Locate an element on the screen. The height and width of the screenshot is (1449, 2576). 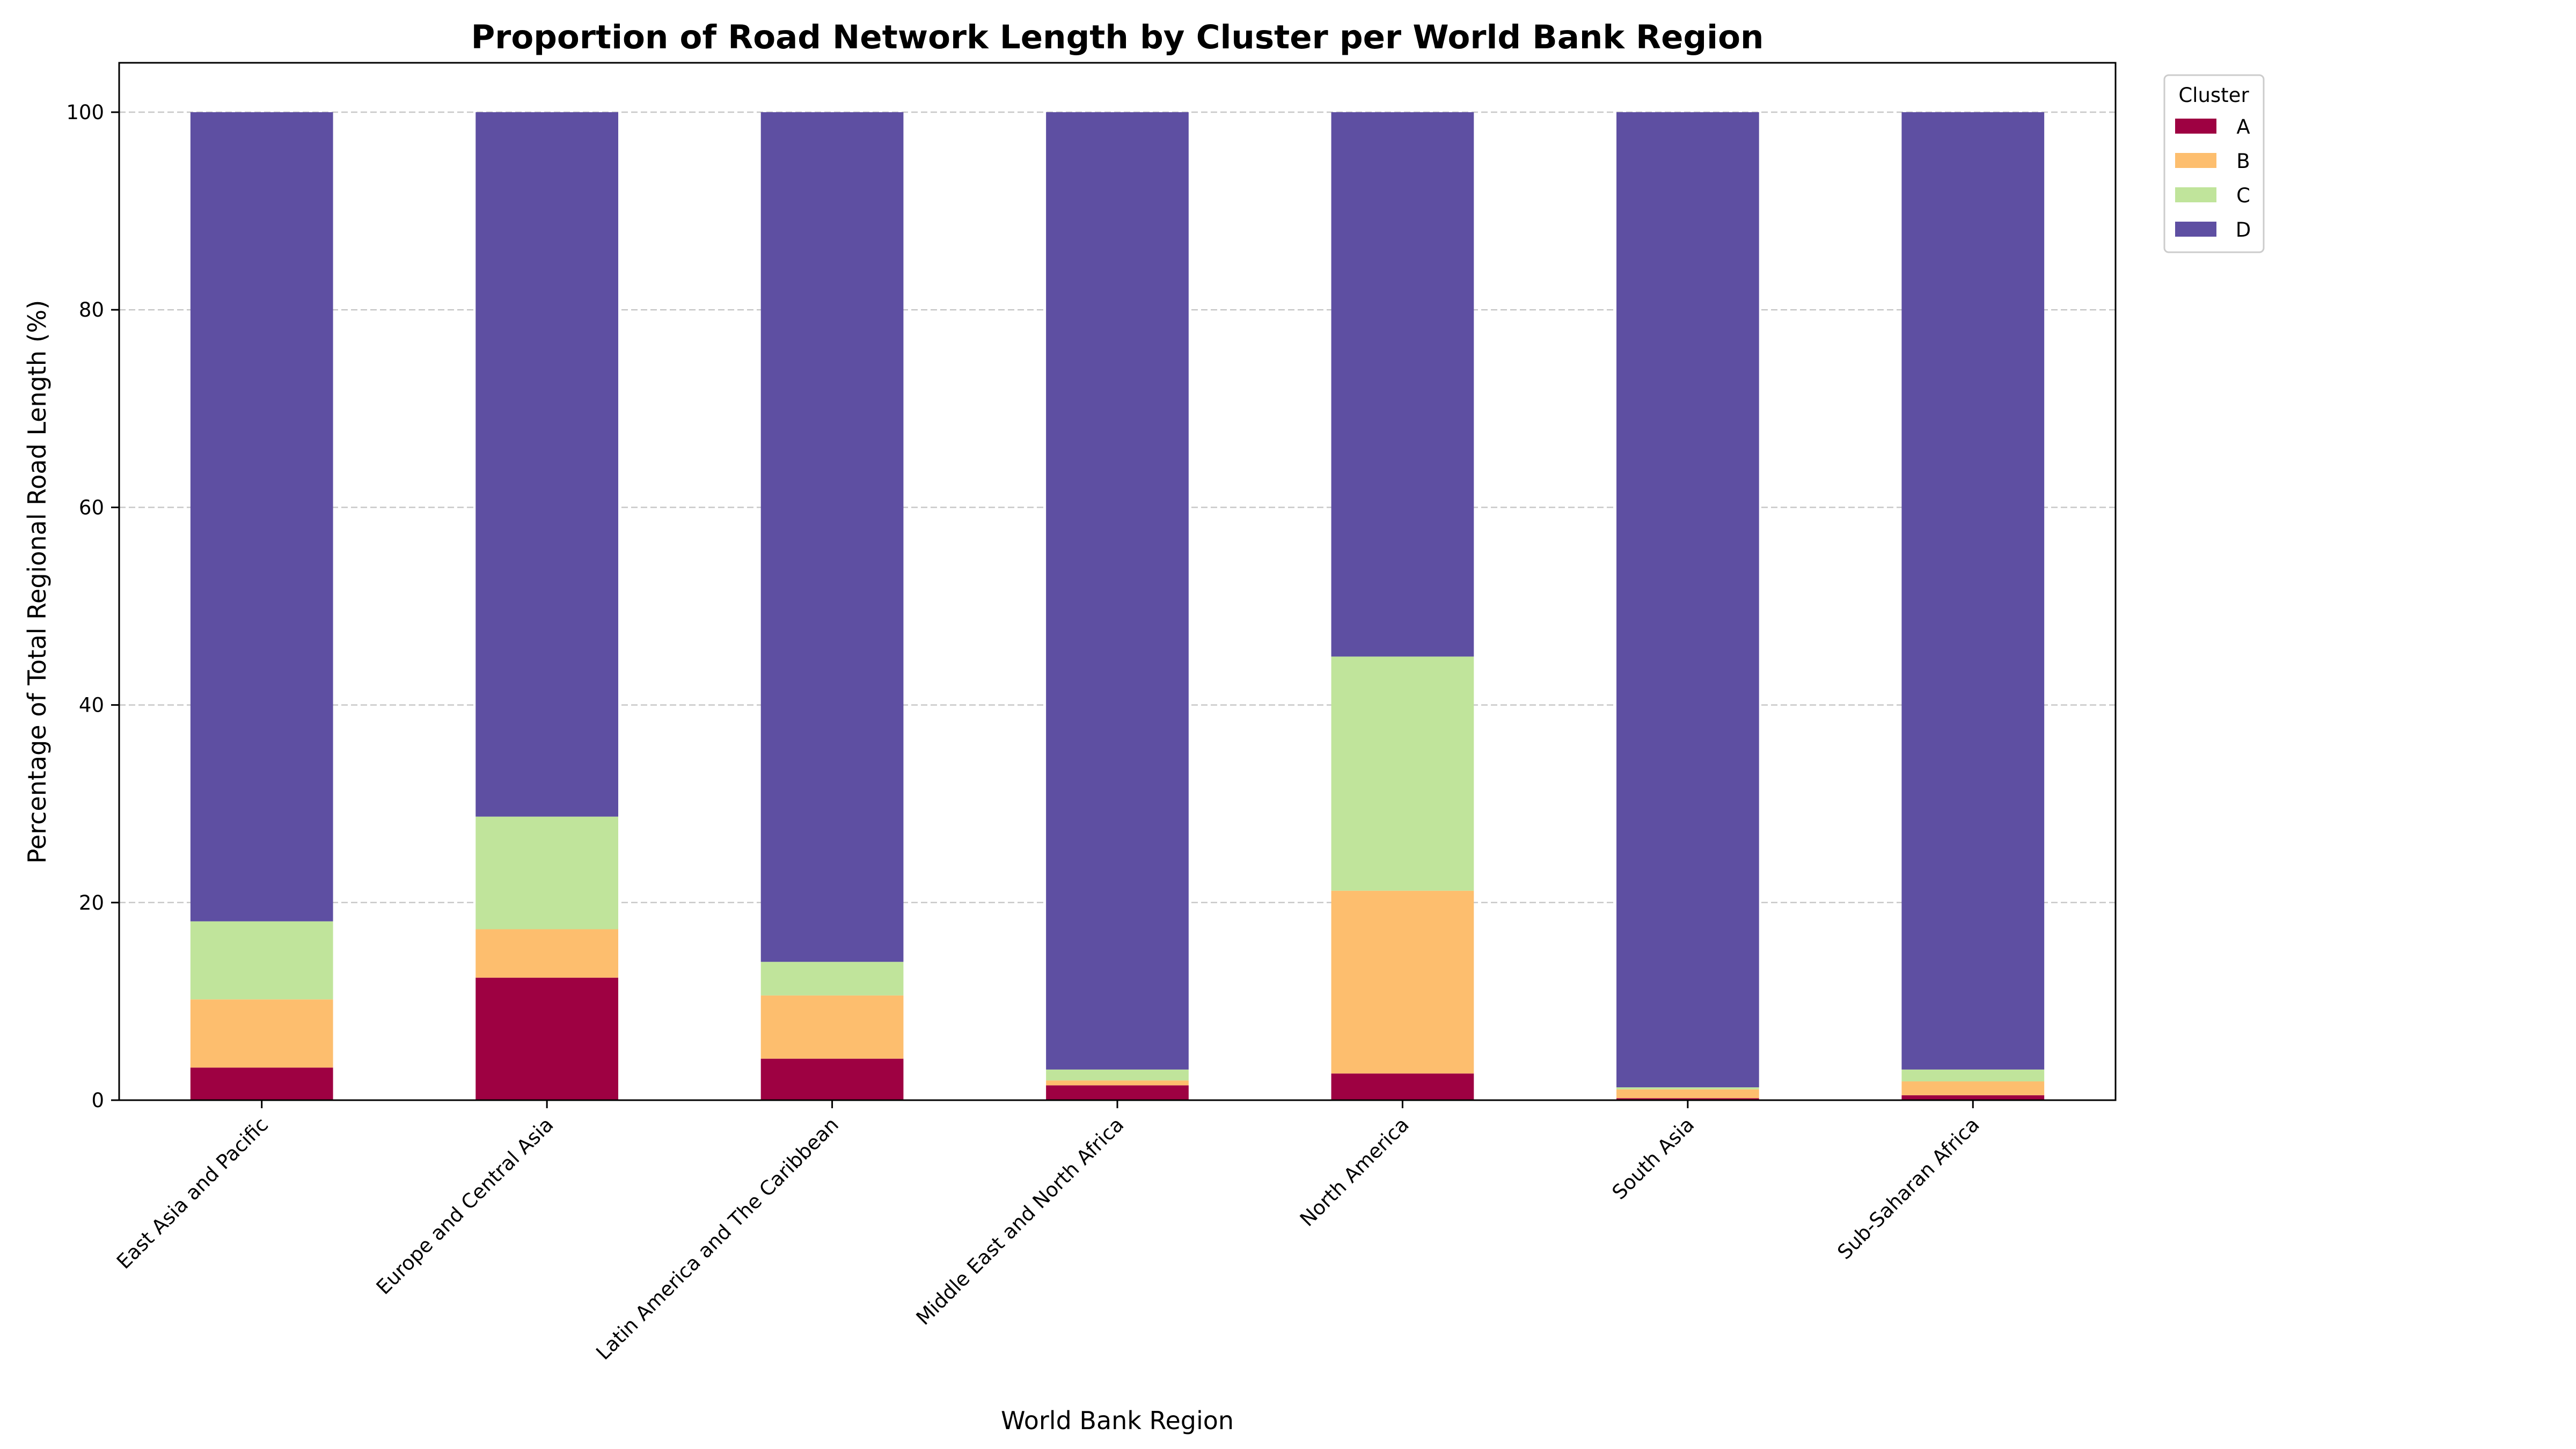
y-tick-label-80: 80 is located at coordinates (91, 309).